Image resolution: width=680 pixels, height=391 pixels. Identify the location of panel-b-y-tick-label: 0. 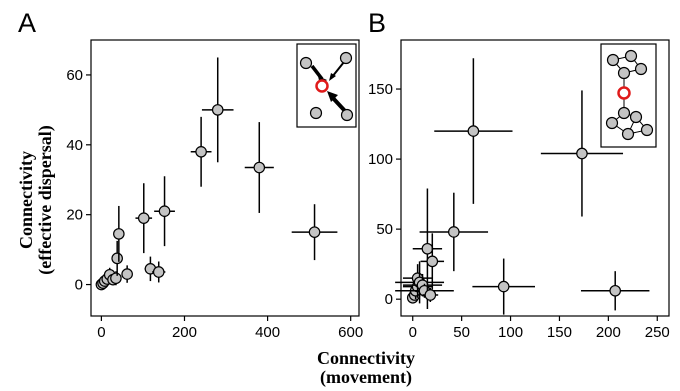
(389, 299).